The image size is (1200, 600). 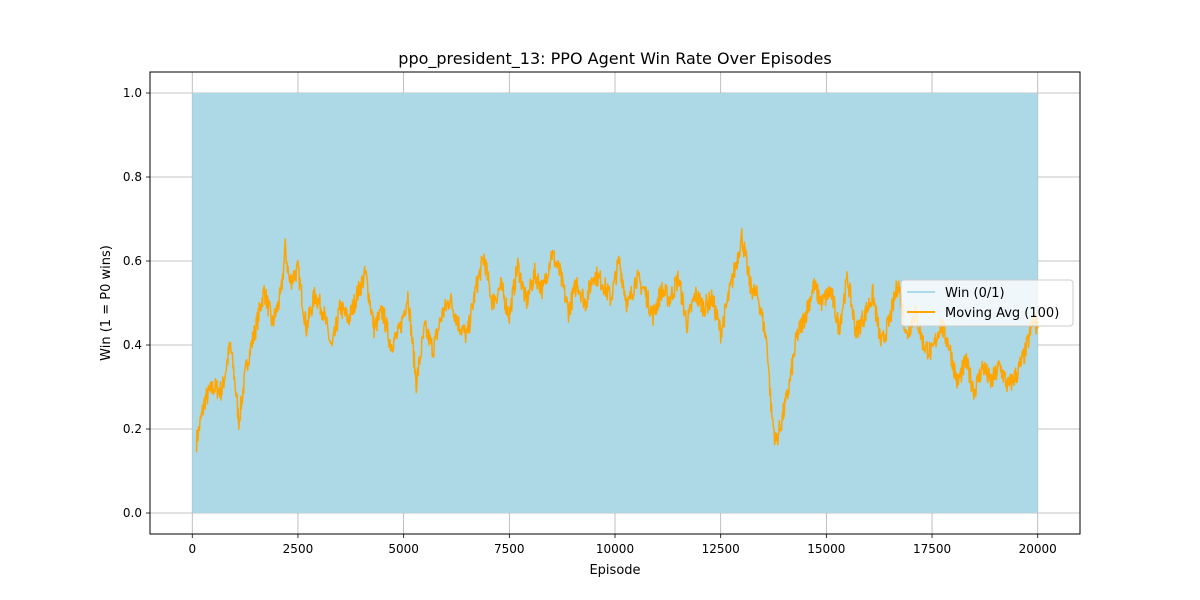 I want to click on legend: Win (0/1) Moving Avg (100), so click(x=987, y=303).